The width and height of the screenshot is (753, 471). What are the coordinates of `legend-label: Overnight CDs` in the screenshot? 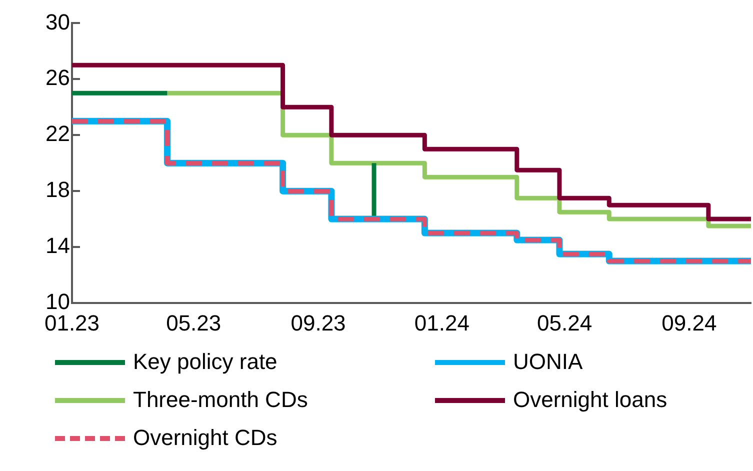 It's located at (205, 438).